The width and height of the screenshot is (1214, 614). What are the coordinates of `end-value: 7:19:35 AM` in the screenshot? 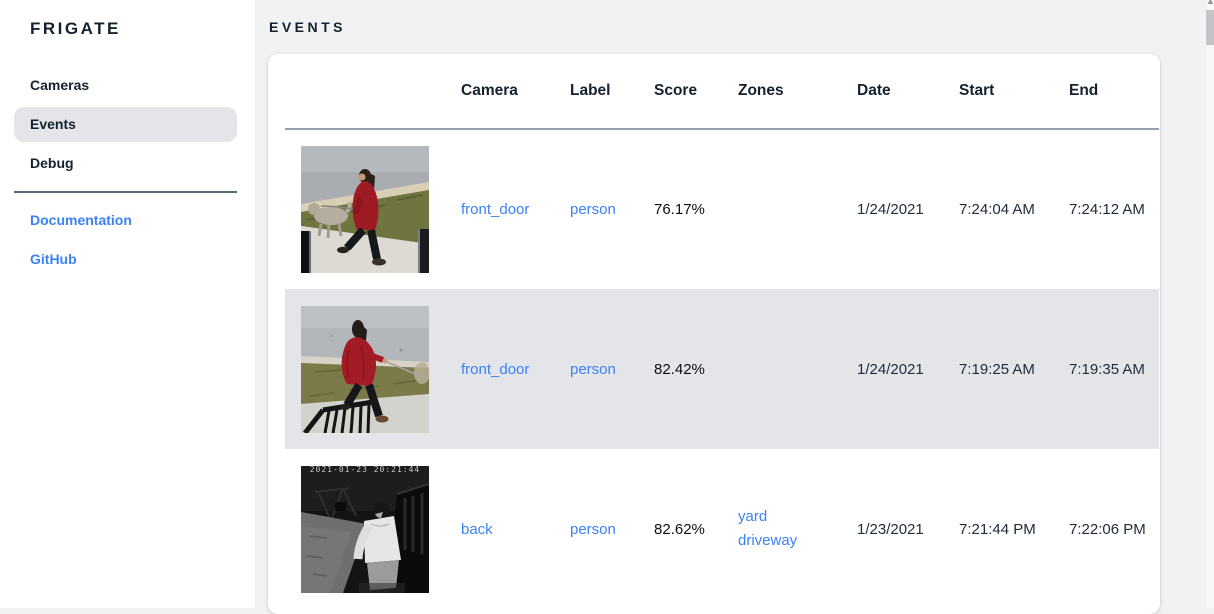 It's located at (1107, 369).